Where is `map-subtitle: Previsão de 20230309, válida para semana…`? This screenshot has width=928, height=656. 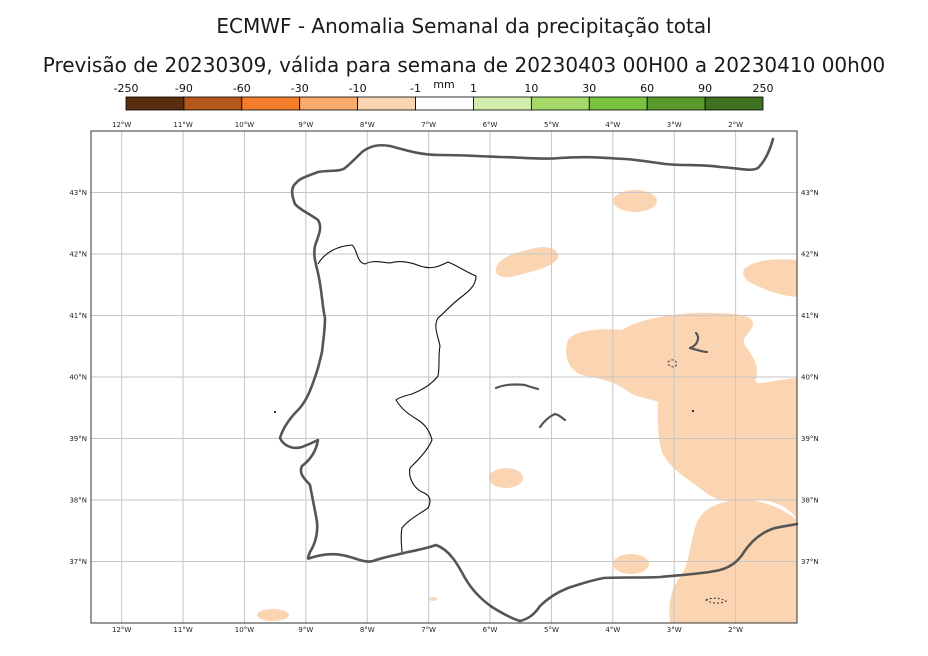 map-subtitle: Previsão de 20230309, válida para semana… is located at coordinates (464, 65).